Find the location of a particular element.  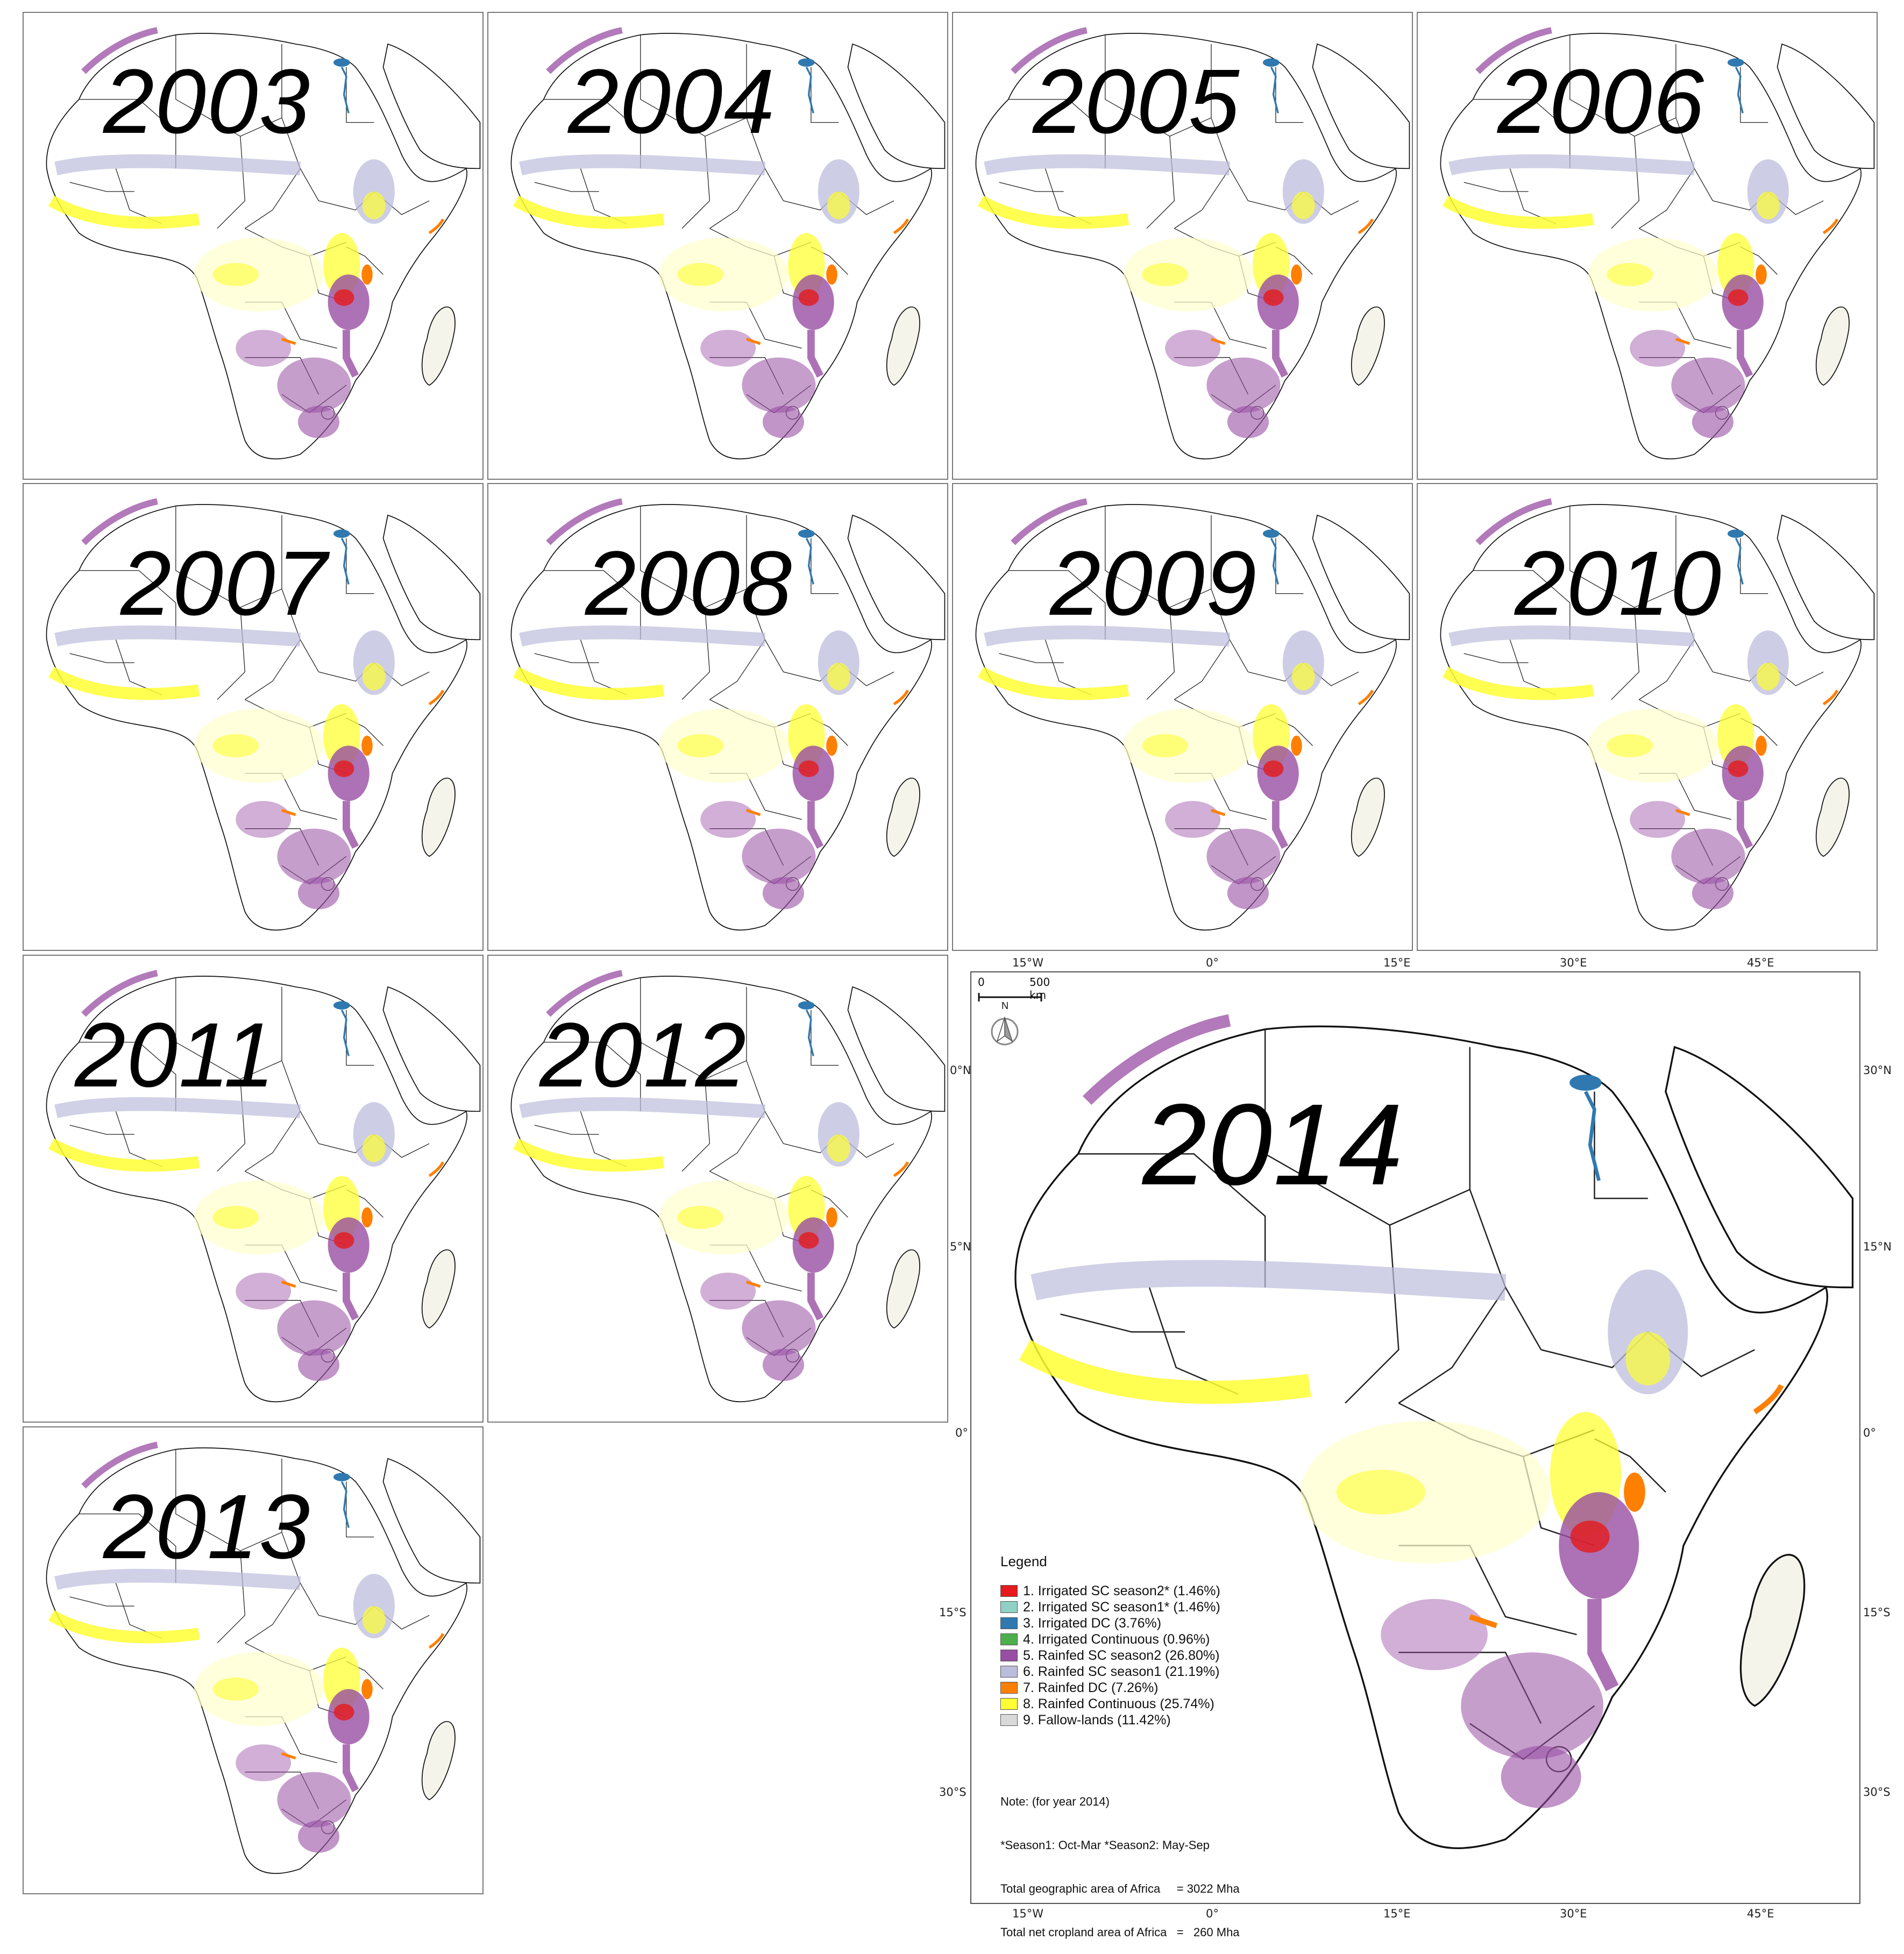

year-label: 2005 is located at coordinates (1137, 102).